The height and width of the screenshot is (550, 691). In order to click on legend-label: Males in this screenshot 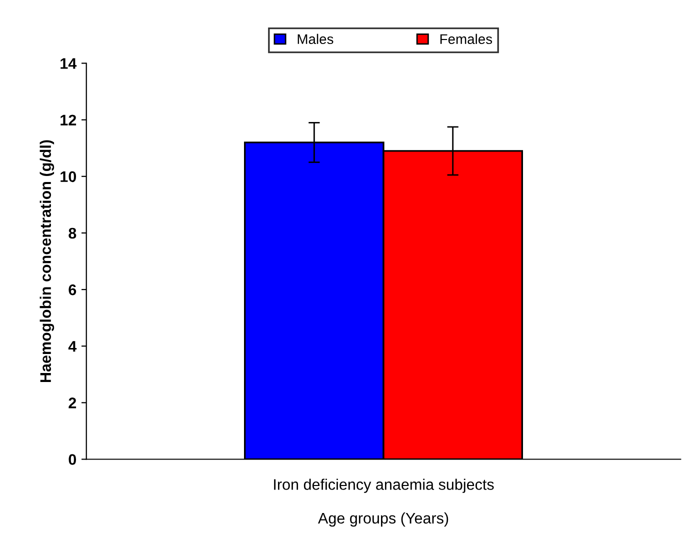, I will do `click(316, 39)`.